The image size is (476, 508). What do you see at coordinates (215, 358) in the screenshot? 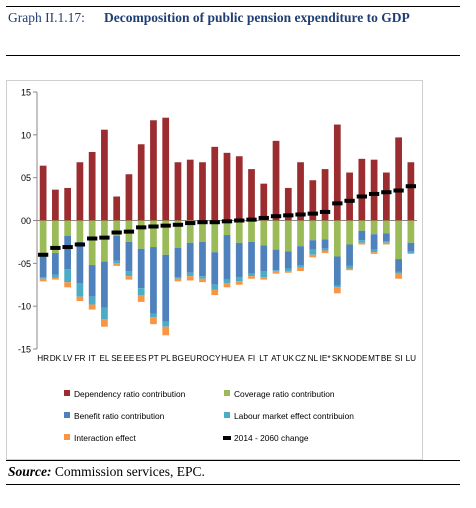
I see `x-tick-label: CY` at bounding box center [215, 358].